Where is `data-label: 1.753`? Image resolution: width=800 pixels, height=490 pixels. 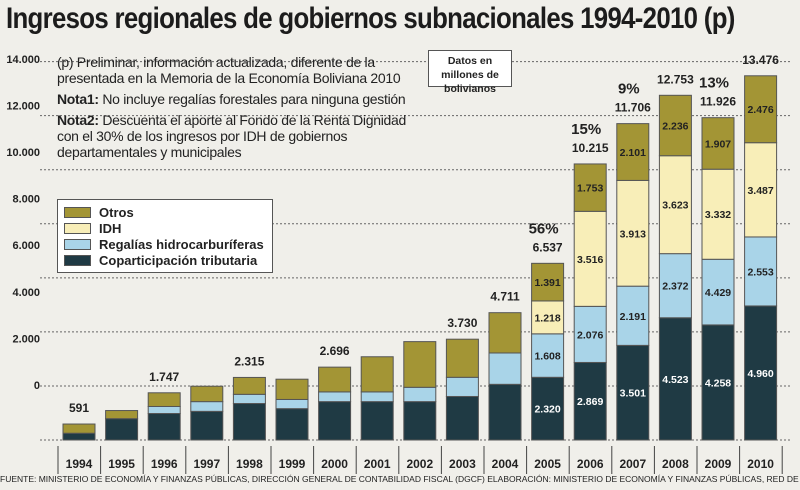
data-label: 1.753 is located at coordinates (590, 189).